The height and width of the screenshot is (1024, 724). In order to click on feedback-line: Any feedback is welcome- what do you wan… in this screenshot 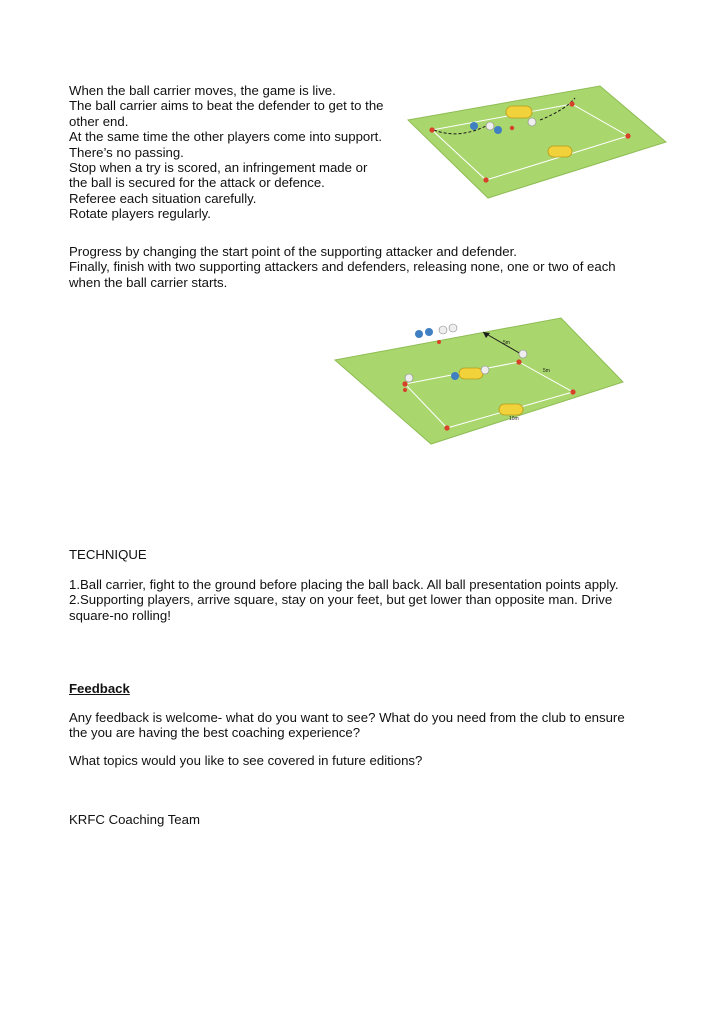, I will do `click(347, 717)`.